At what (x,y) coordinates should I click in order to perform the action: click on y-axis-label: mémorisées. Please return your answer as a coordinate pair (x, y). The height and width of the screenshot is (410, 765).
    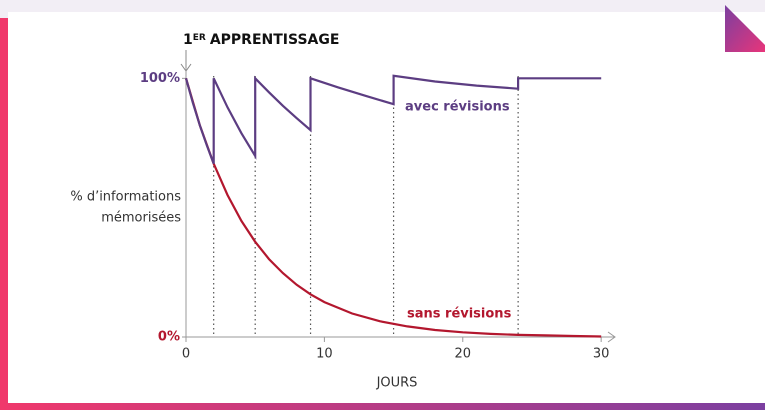
    Looking at the image, I should click on (141, 218).